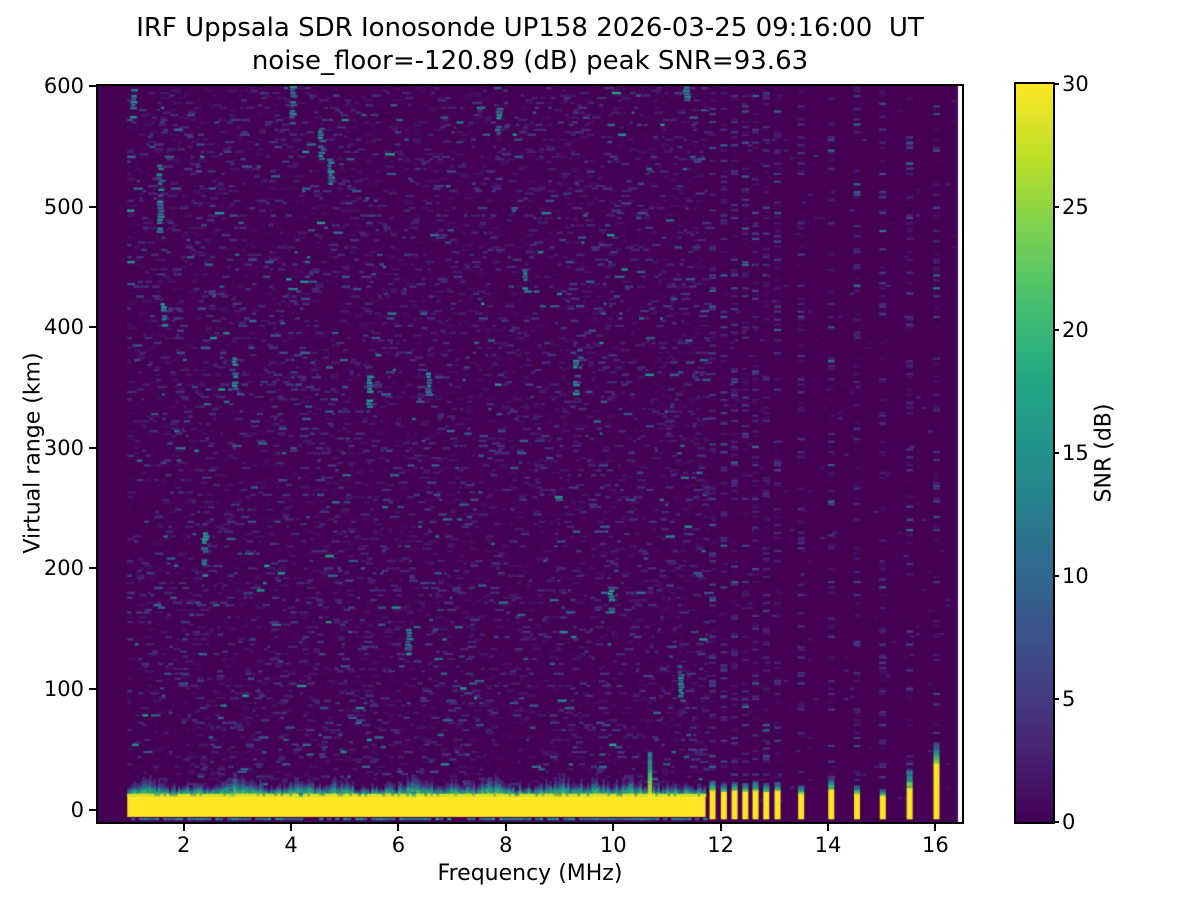  I want to click on y-tick-label: 600, so click(63, 86).